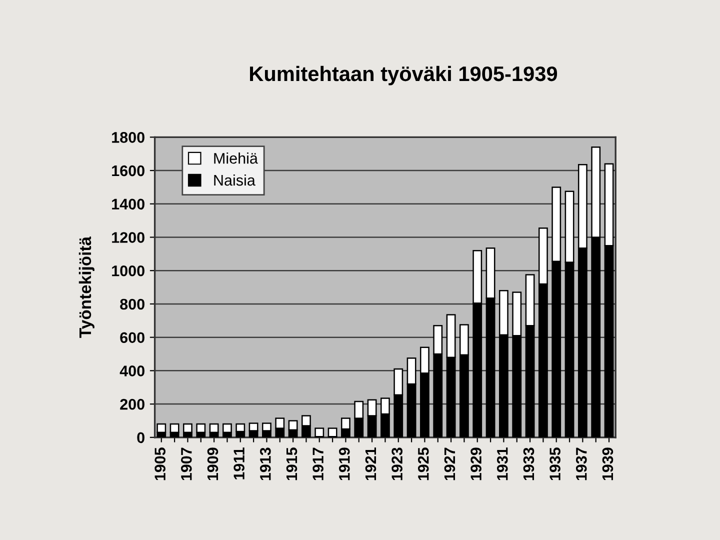 This screenshot has width=720, height=540. Describe the element at coordinates (318, 464) in the screenshot. I see `x-tick-label: 1917` at that location.